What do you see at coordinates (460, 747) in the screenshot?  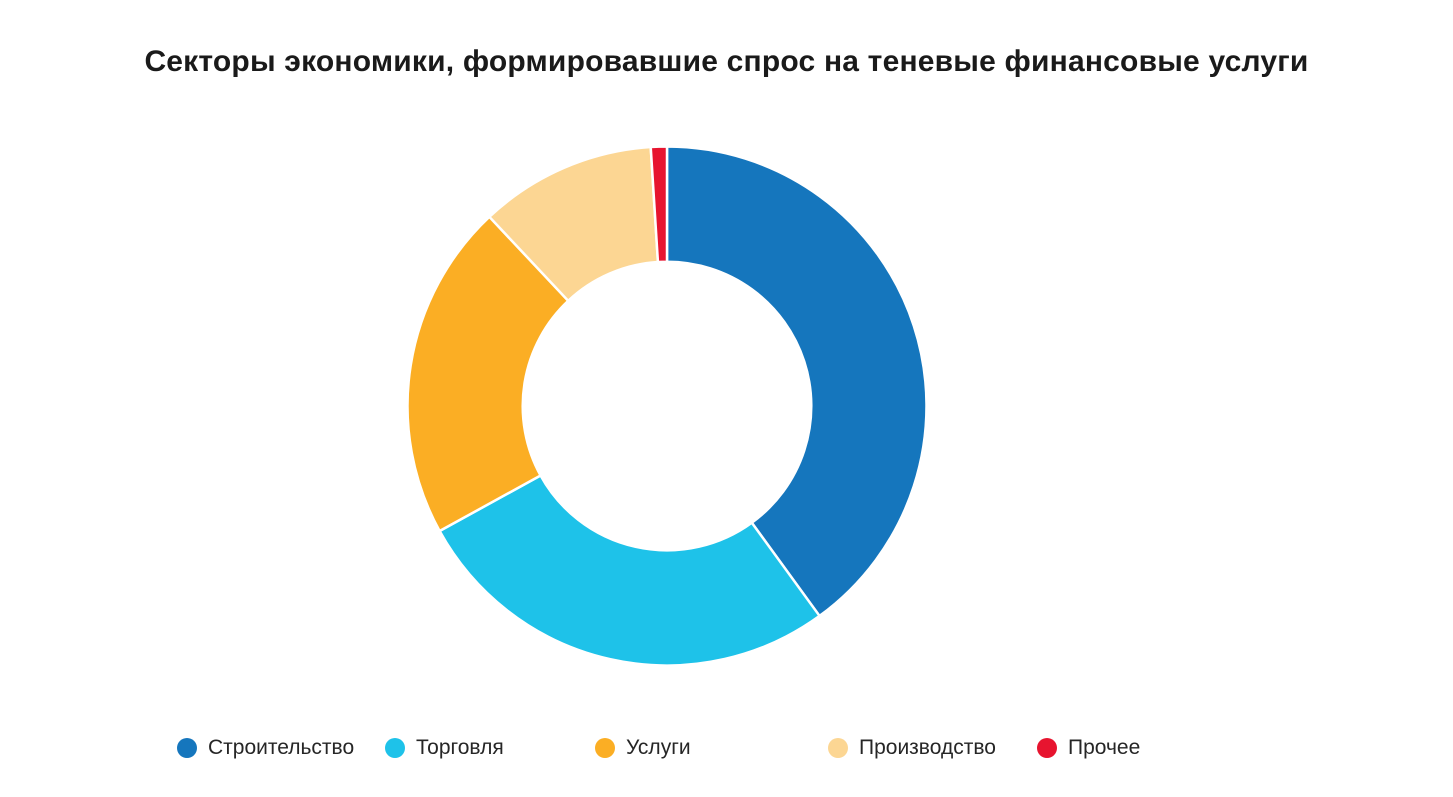 I see `legend-label: Торговля` at bounding box center [460, 747].